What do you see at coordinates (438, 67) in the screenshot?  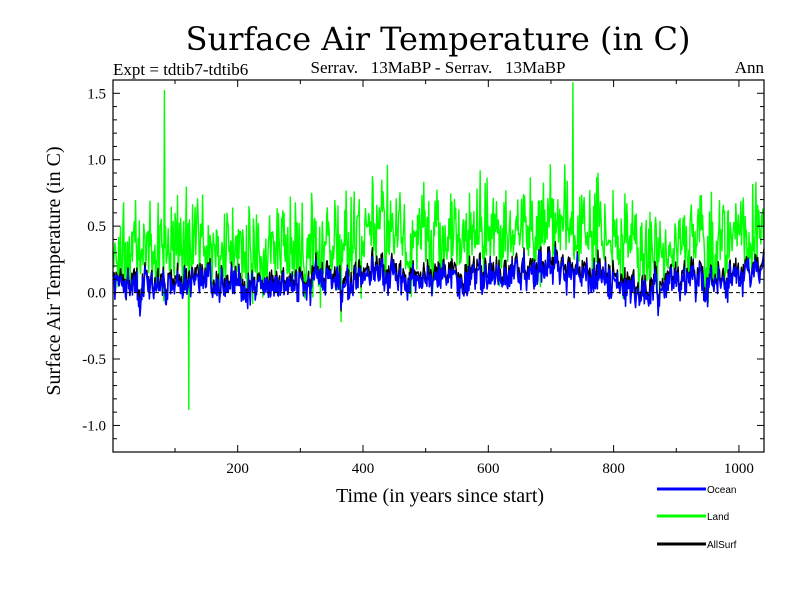 I see `period-label: Serrav. 13MaBP - Serrav. 13MaBP` at bounding box center [438, 67].